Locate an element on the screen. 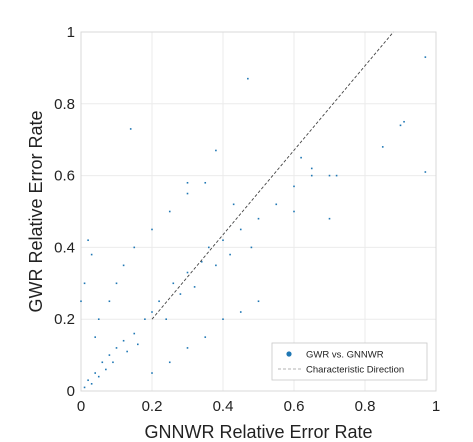 The height and width of the screenshot is (442, 473). y-axis-label: GWR Relative Error Rate is located at coordinates (36, 211).